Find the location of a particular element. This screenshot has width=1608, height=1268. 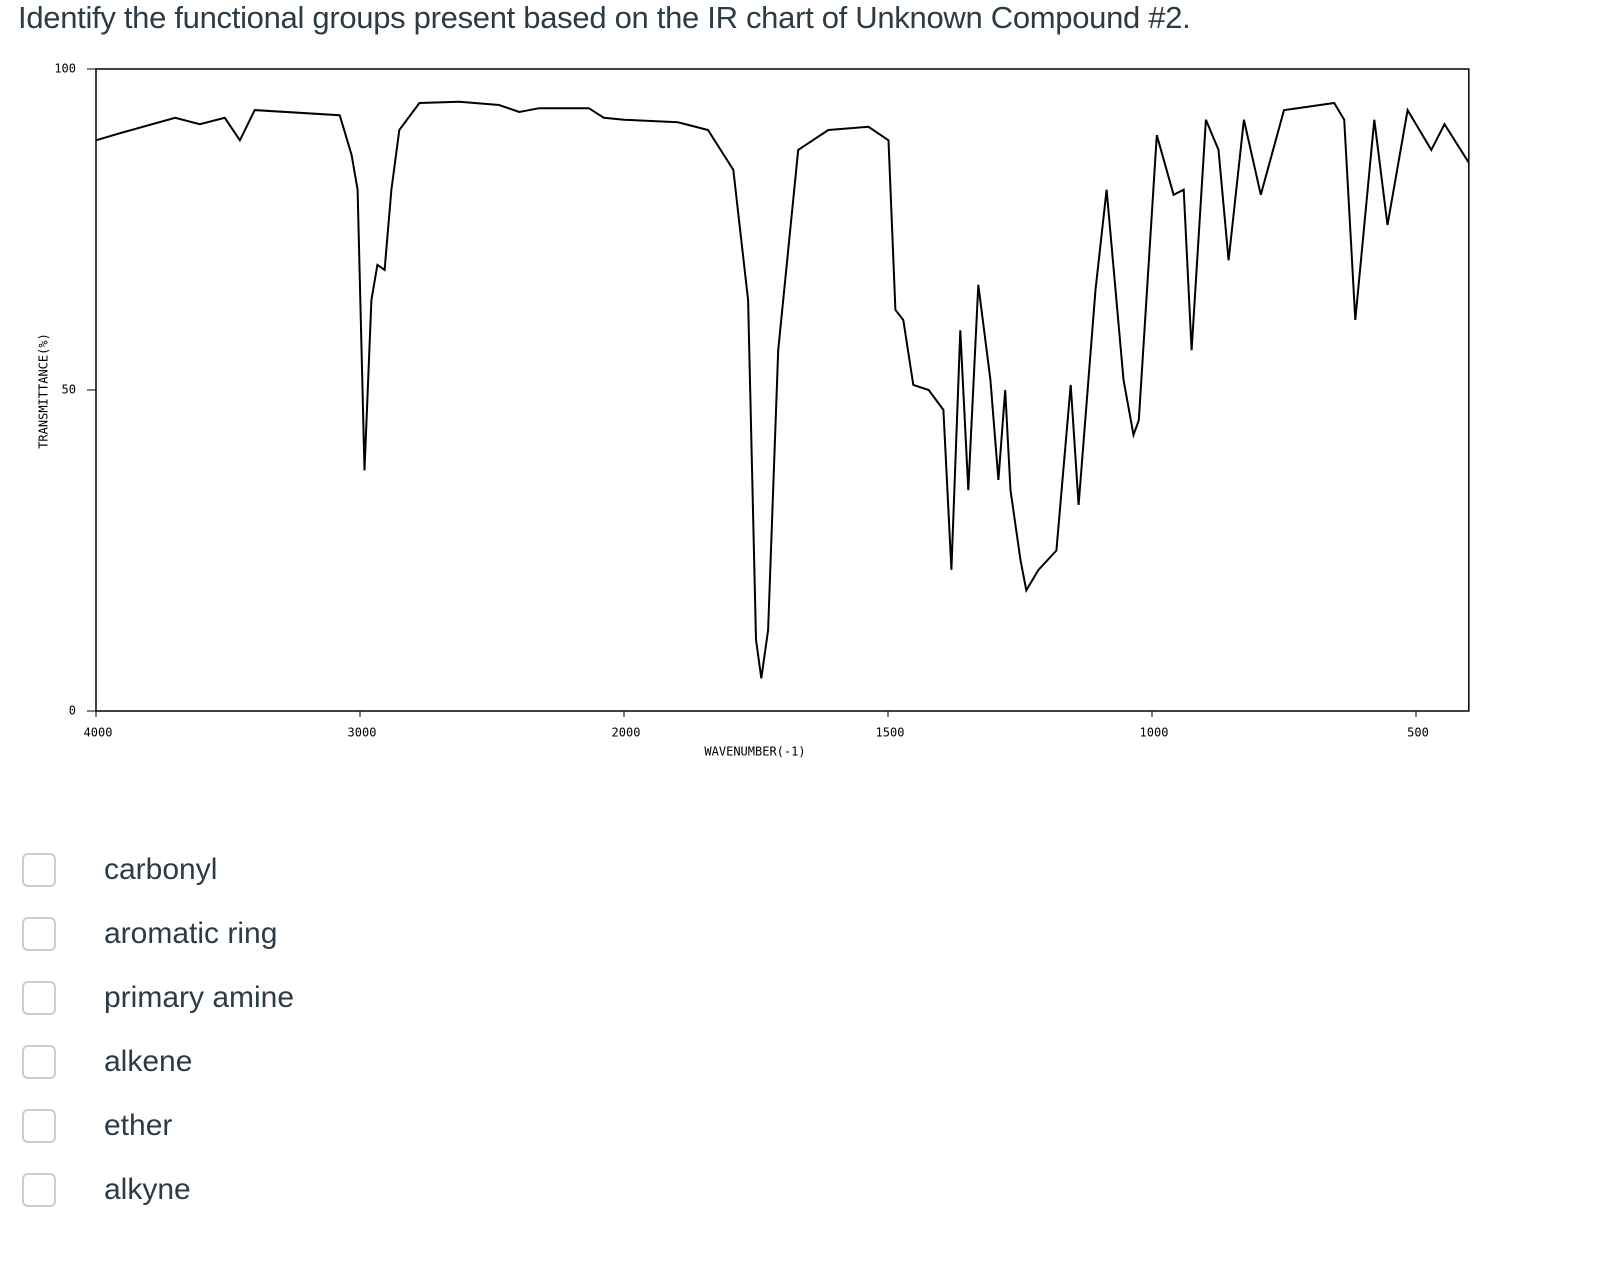

option-label: primary amine is located at coordinates (199, 997).